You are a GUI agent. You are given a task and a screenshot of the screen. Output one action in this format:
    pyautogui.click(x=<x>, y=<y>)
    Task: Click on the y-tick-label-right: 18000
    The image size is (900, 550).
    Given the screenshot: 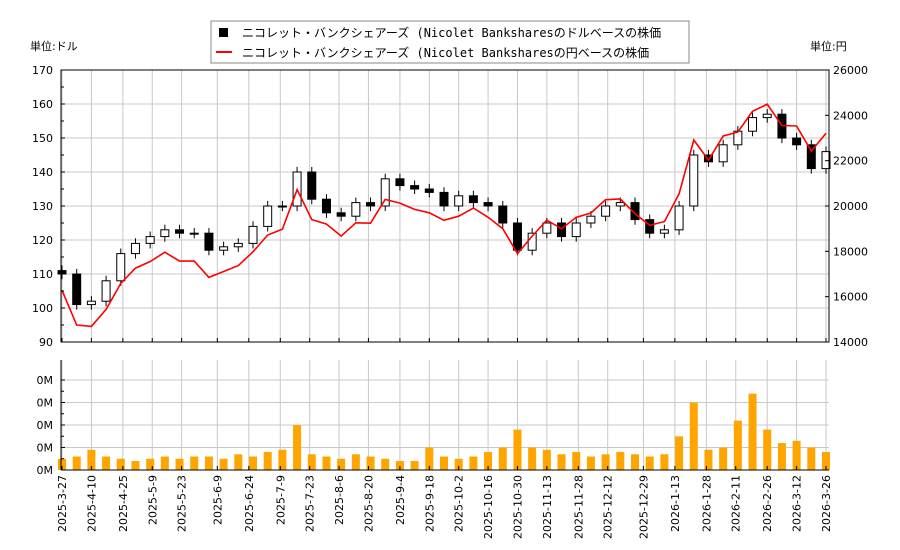 What is the action you would take?
    pyautogui.click(x=850, y=251)
    